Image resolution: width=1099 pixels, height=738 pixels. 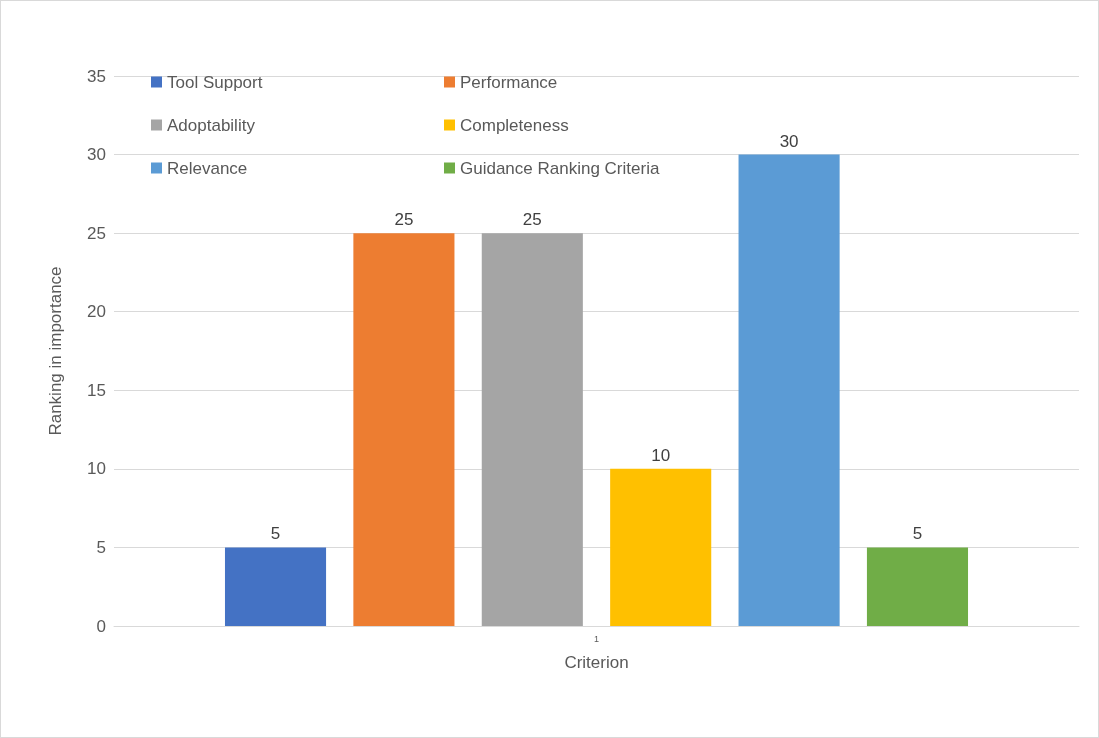 I want to click on y-tick-label: 20, so click(x=96, y=312).